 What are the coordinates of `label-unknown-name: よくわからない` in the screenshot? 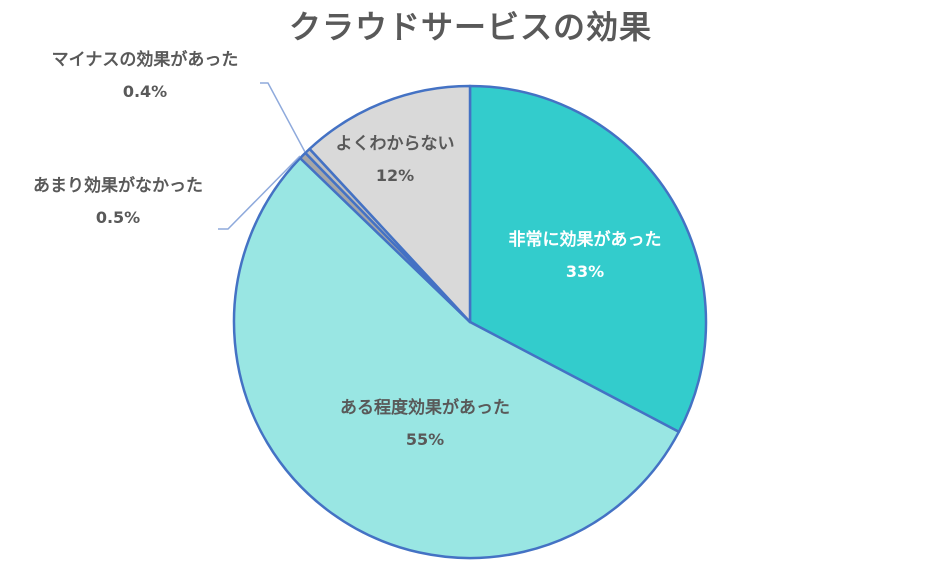 It's located at (395, 144).